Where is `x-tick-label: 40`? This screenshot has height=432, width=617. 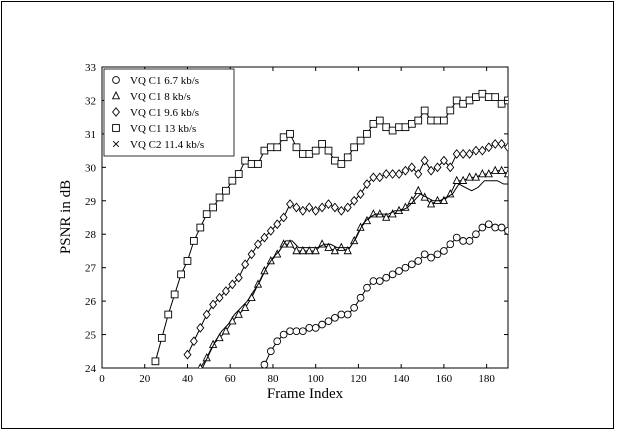 x-tick-label: 40 is located at coordinates (188, 379).